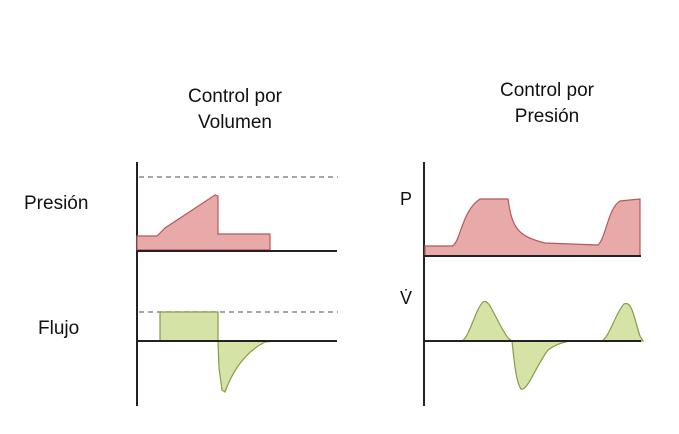  I want to click on flow-axis-label: V̇, so click(406, 298).